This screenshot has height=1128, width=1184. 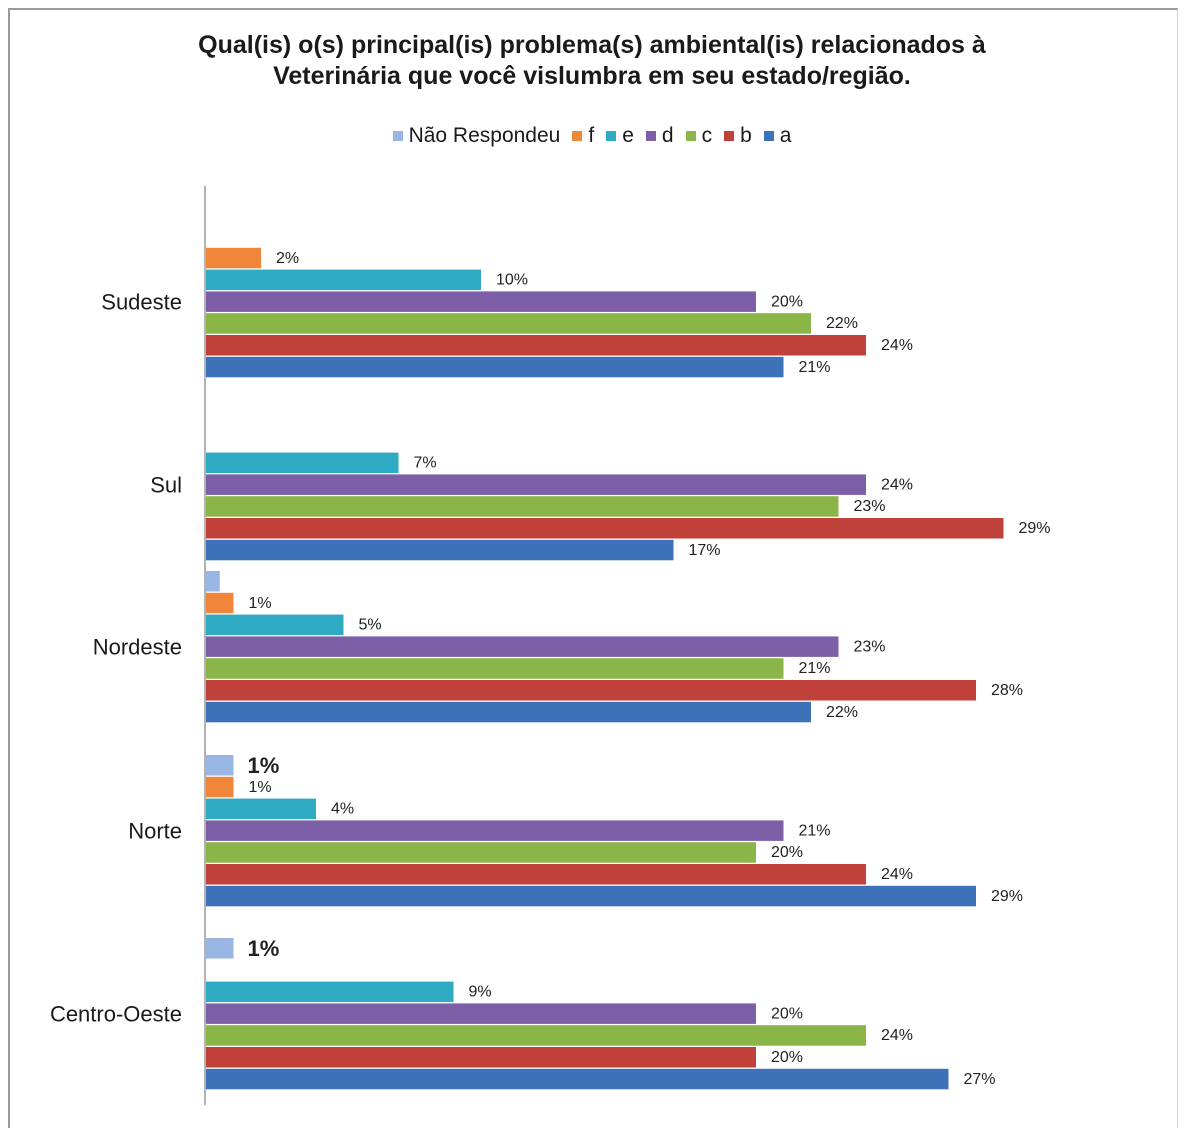 I want to click on legend-item: a, so click(x=777, y=136).